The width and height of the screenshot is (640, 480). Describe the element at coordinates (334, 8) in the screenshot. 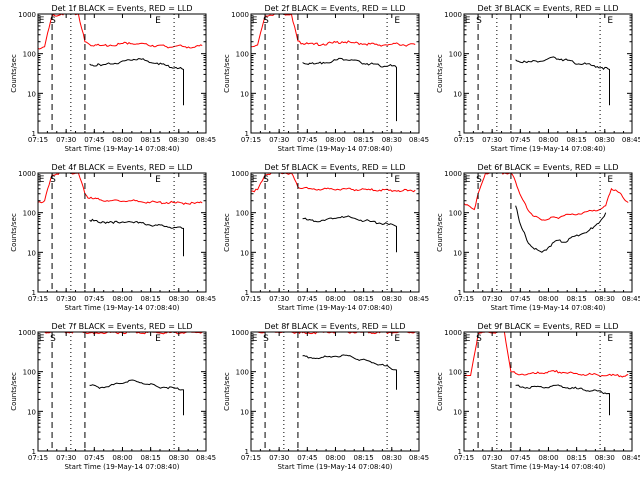

I see `panel-title: Det 2f BLACK = Events, RED = LLD` at that location.